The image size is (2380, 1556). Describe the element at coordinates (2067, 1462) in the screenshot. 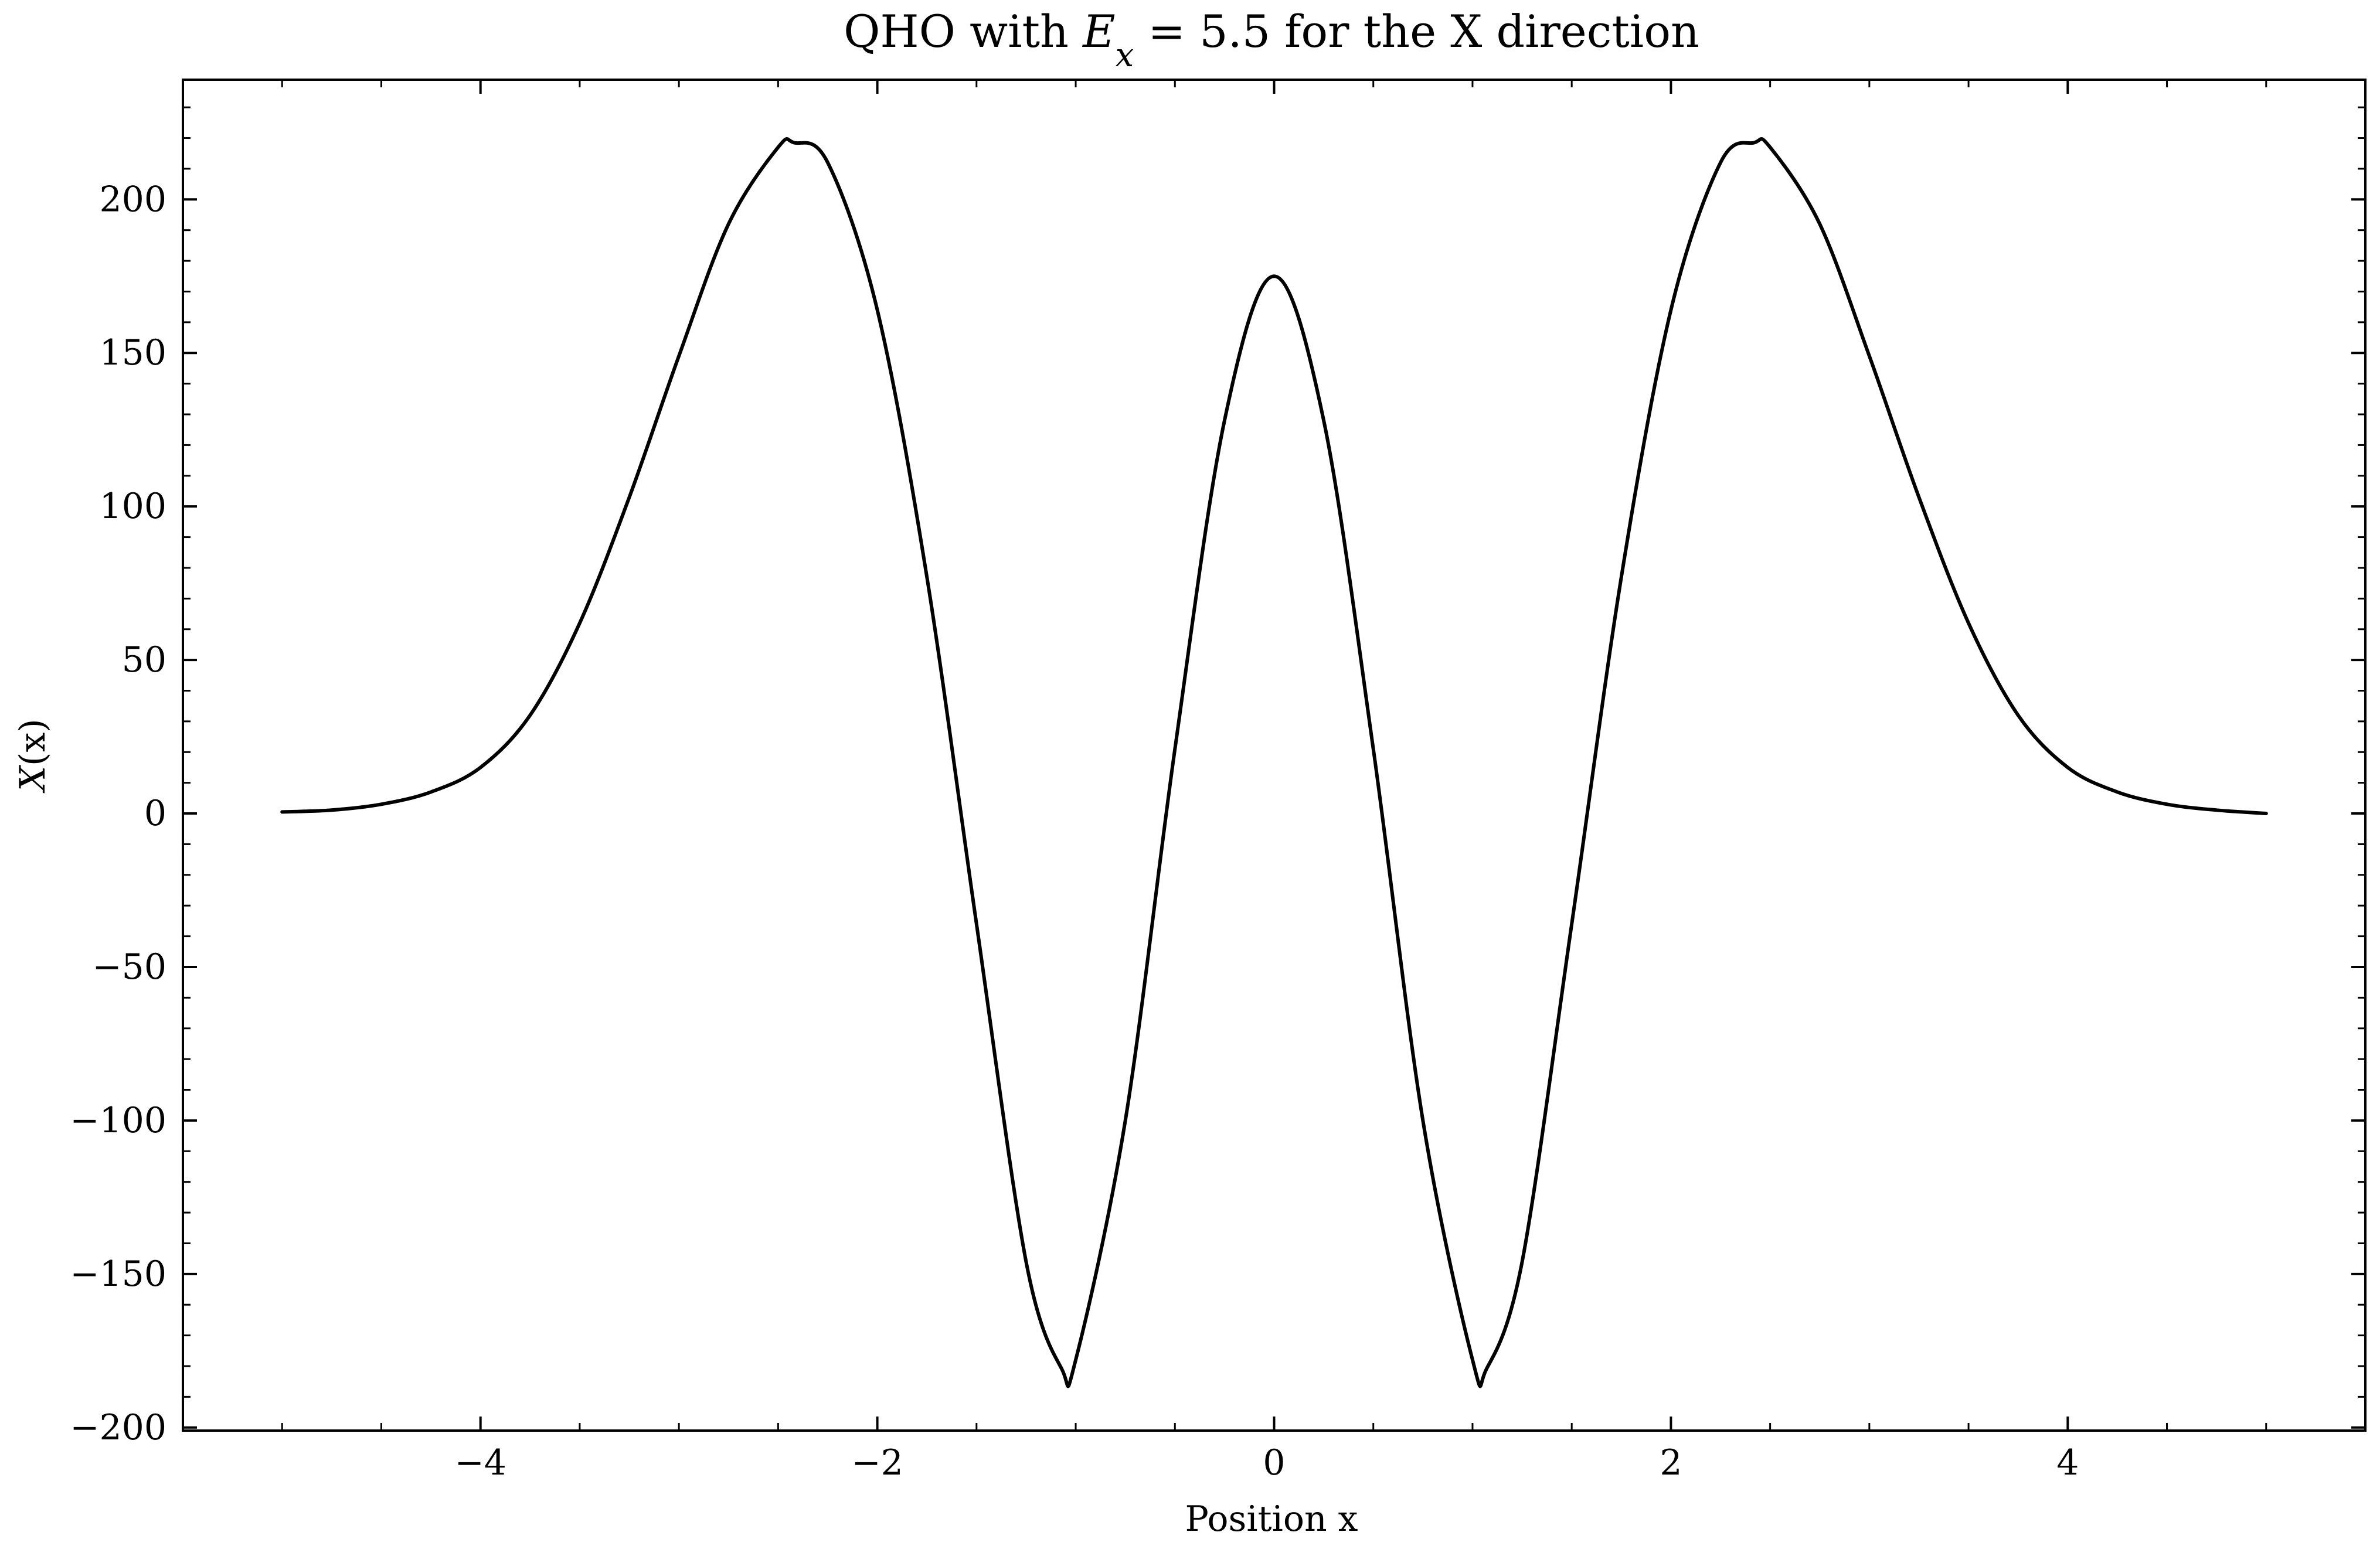

I see `x-tick-label: 4` at that location.